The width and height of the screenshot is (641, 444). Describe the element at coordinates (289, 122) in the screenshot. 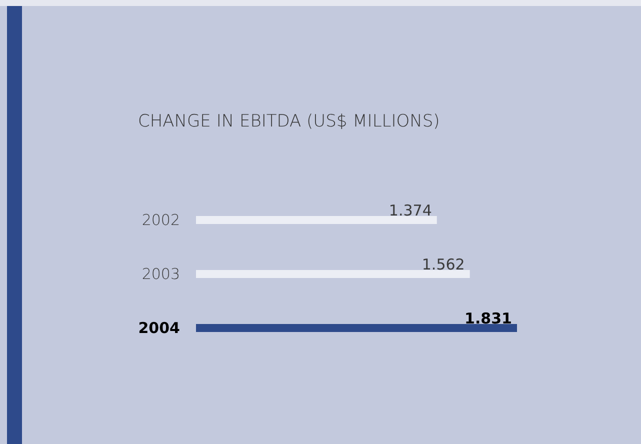

I see `chart-title: CHANGE IN EBITDA (US$ MILLIONS)` at that location.